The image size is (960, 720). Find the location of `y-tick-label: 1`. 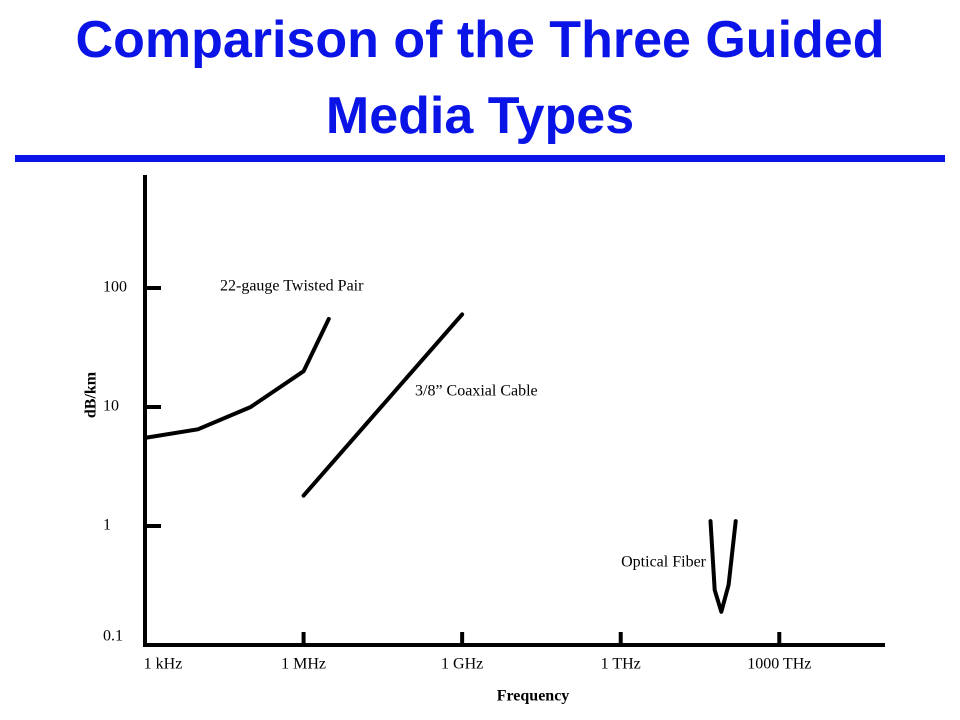

y-tick-label: 1 is located at coordinates (107, 525).